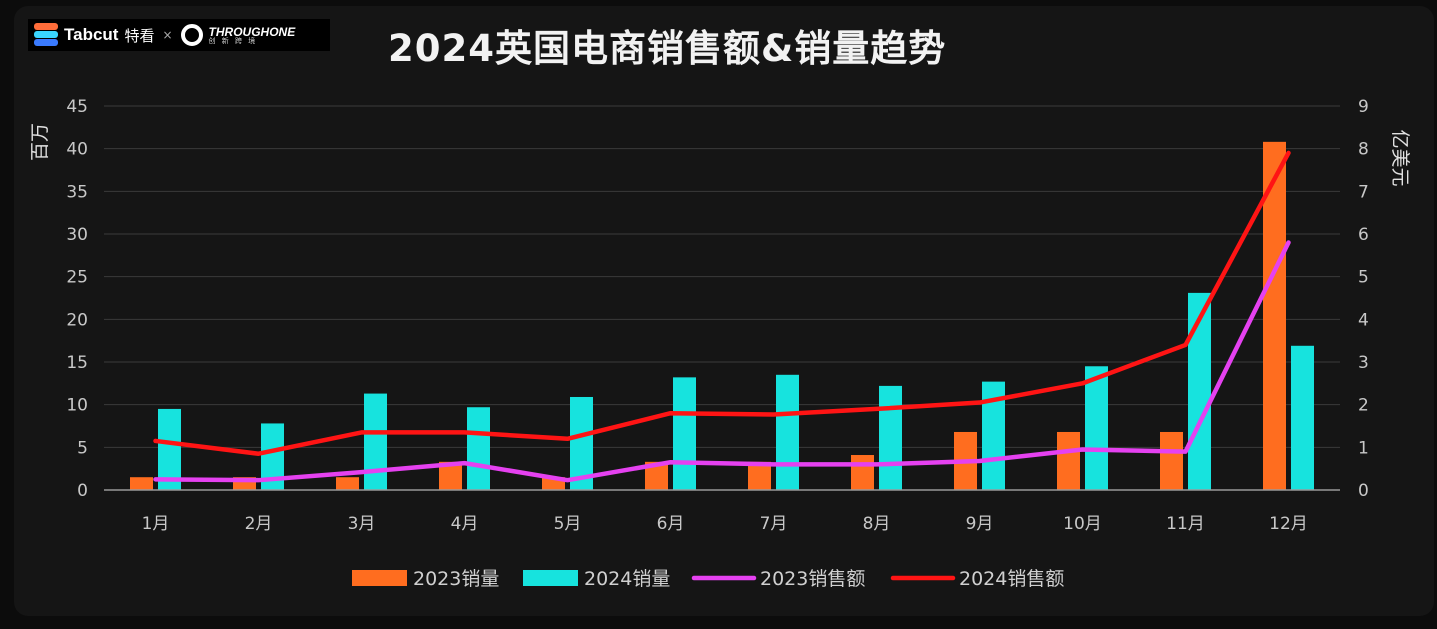 This screenshot has height=629, width=1437. I want to click on x-tick-label: 3月, so click(362, 524).